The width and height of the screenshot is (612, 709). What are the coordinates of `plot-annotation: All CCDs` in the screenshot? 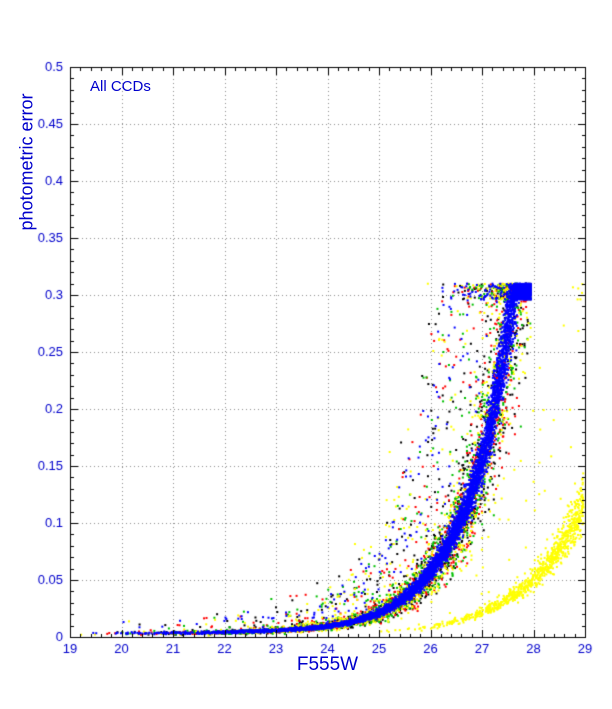 It's located at (120, 86).